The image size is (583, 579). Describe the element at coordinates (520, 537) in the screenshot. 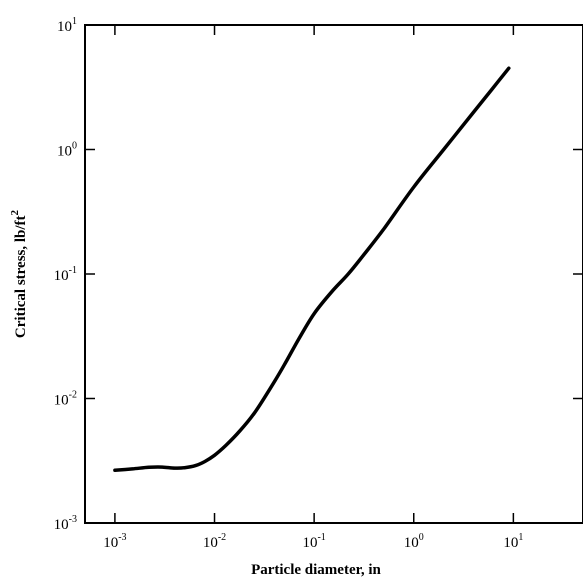

I see `x-tick-label-exp: 1` at that location.